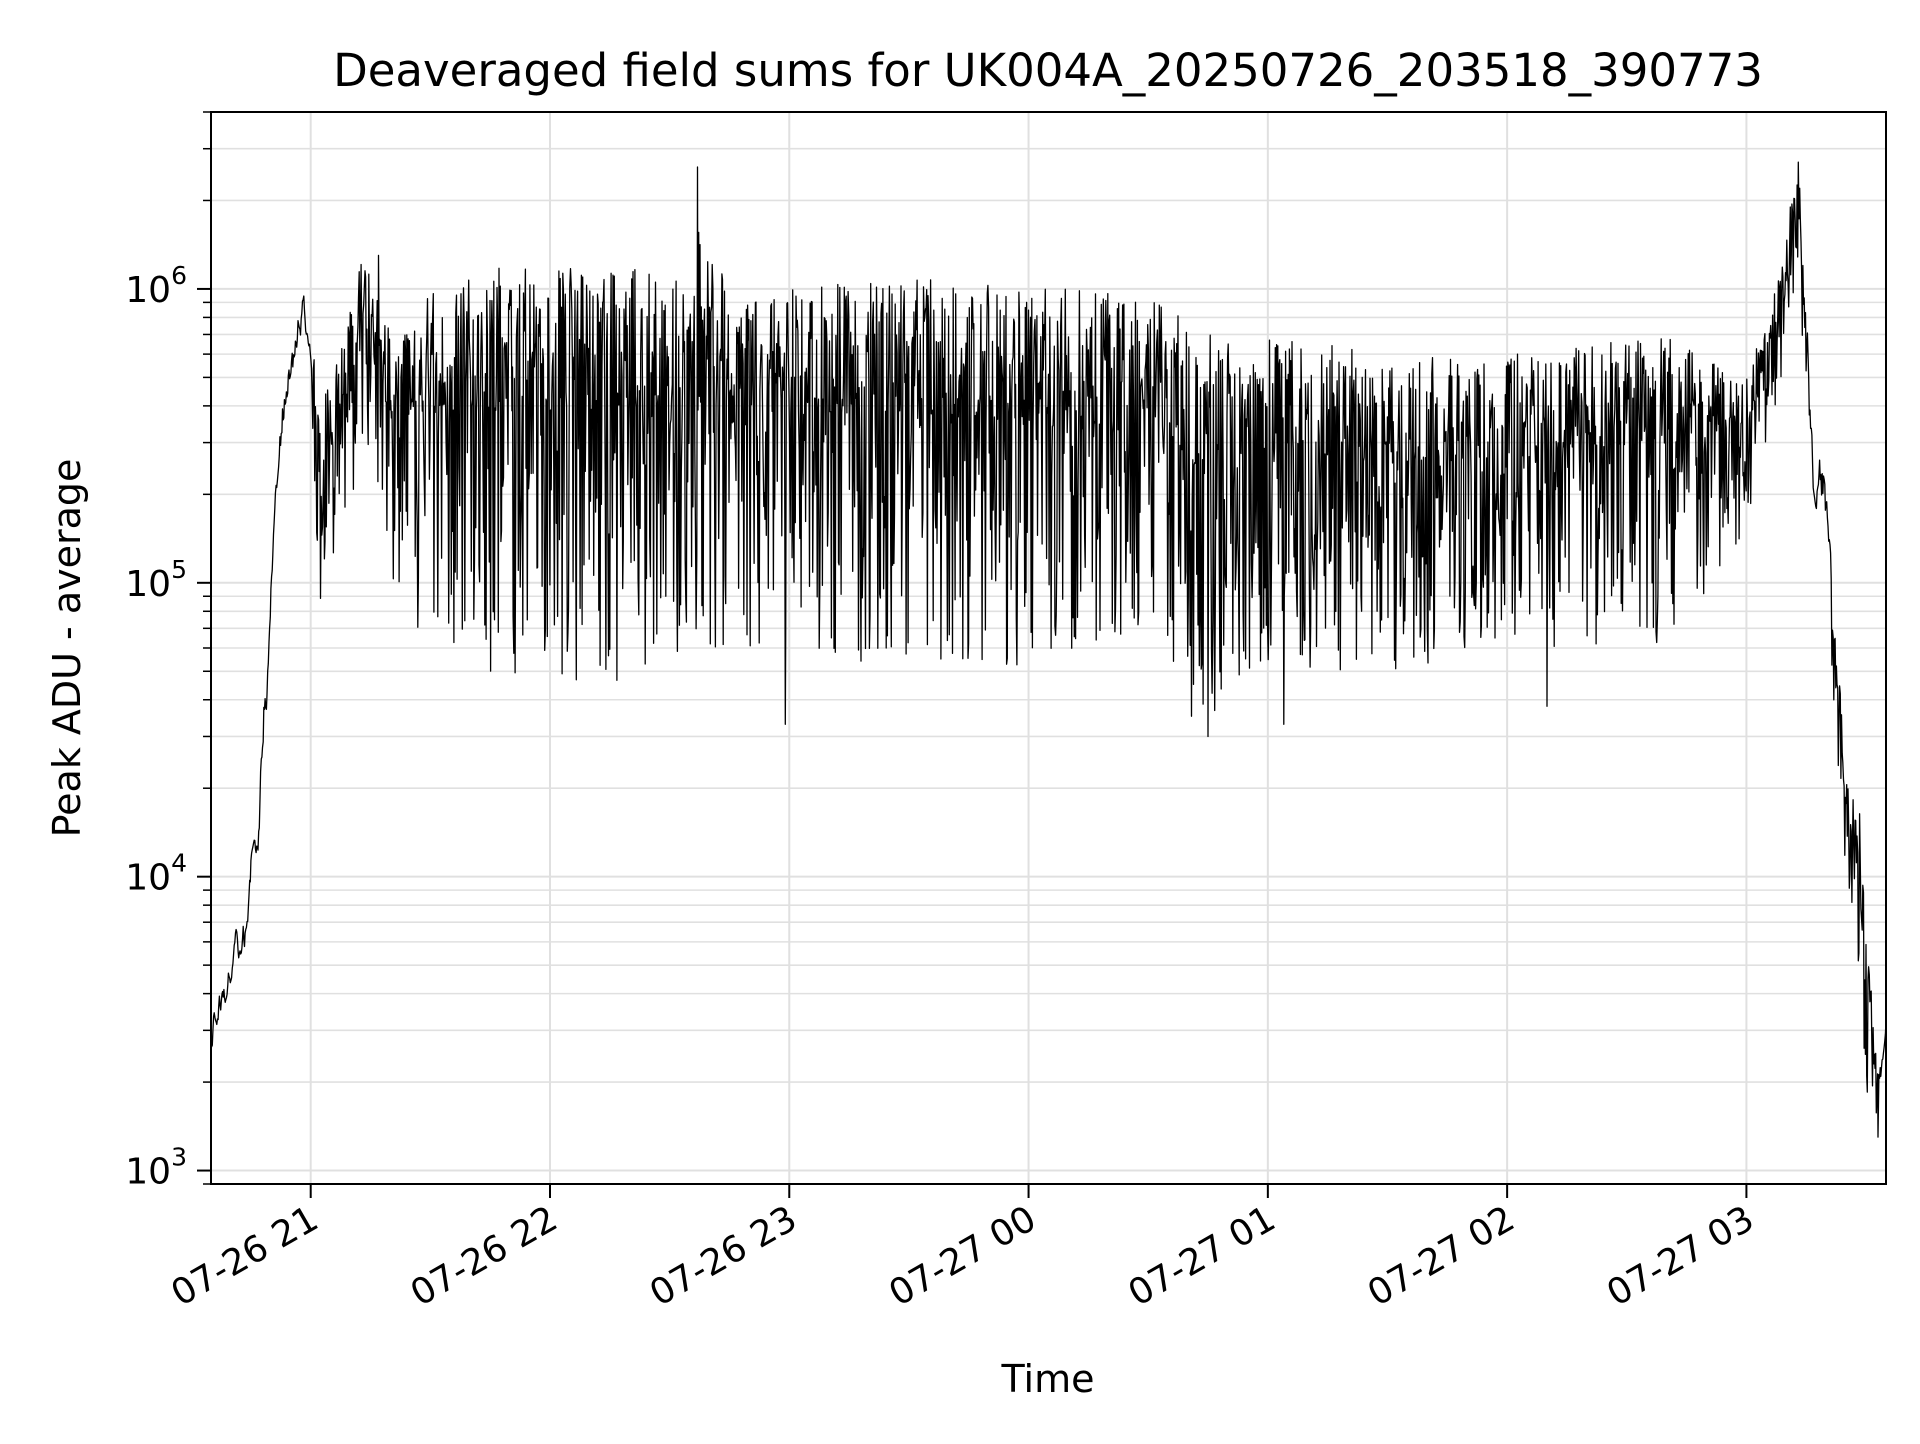 The width and height of the screenshot is (1920, 1444). Describe the element at coordinates (156, 1168) in the screenshot. I see `y-tick-label: 10³` at that location.